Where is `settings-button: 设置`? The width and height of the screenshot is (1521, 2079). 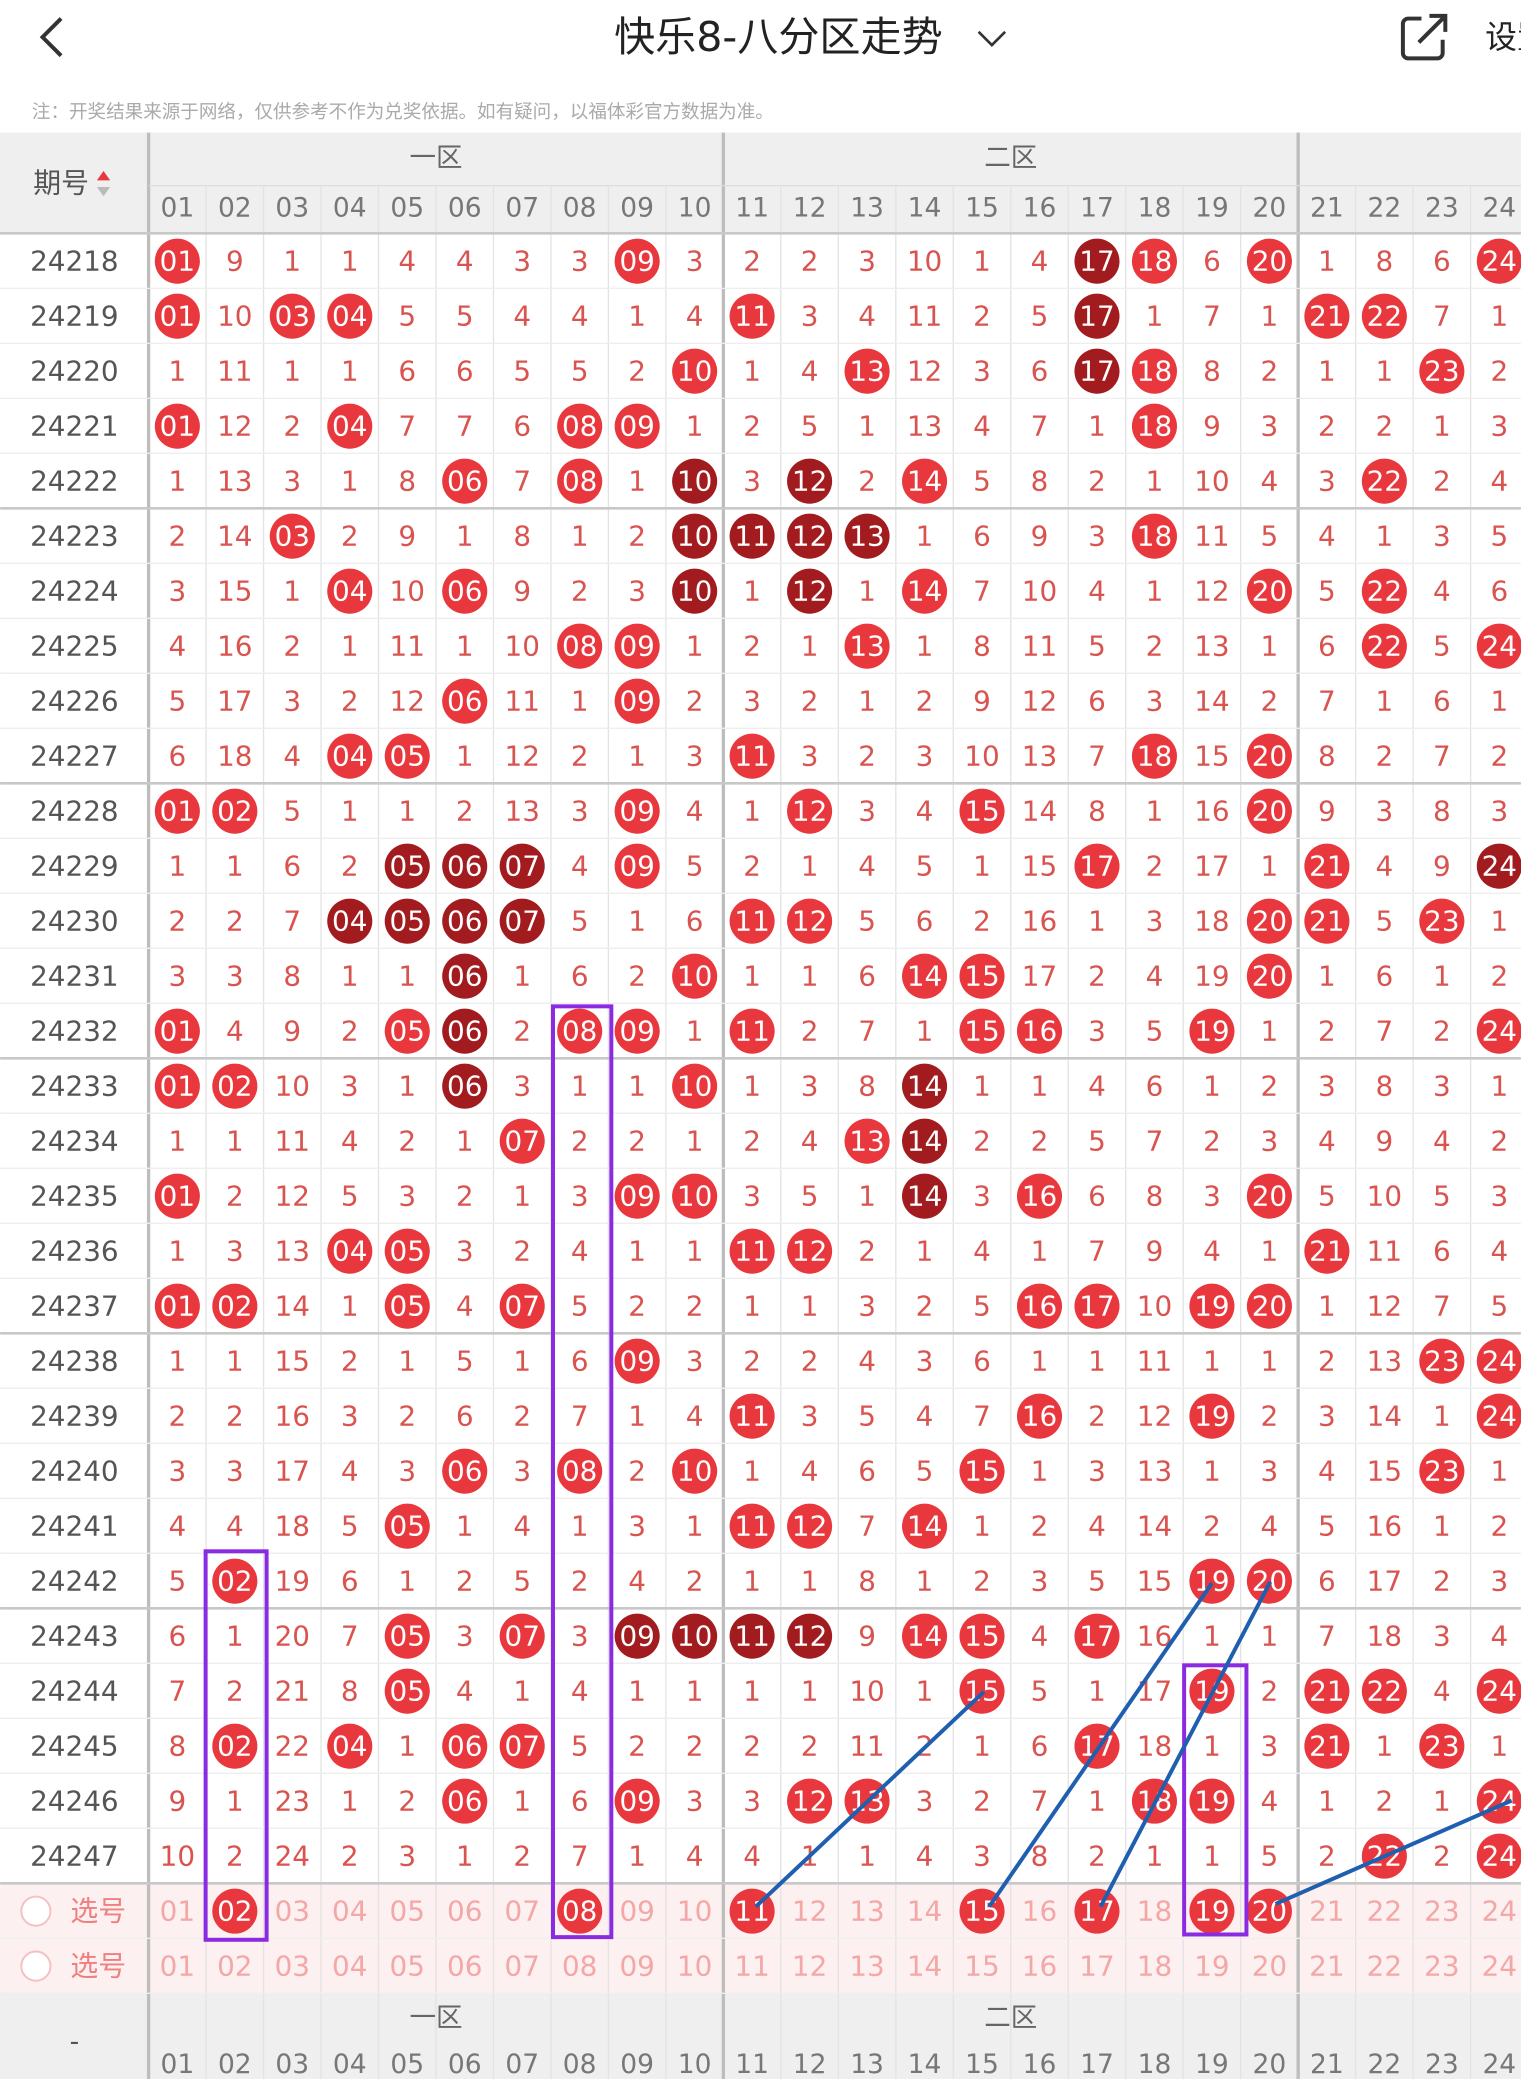 settings-button: 设置 is located at coordinates (1503, 37).